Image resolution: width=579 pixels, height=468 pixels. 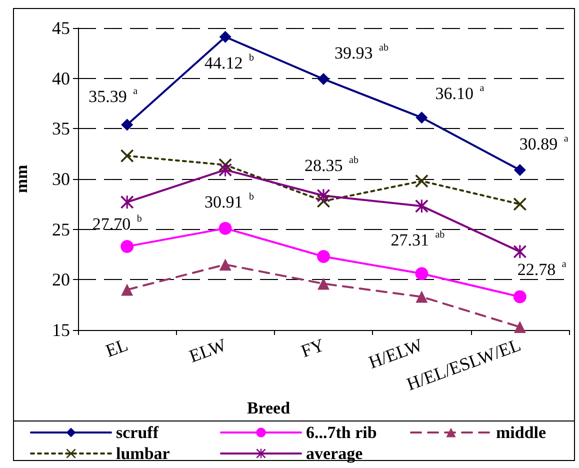 I want to click on data-label: 30.91 b, so click(x=229, y=201).